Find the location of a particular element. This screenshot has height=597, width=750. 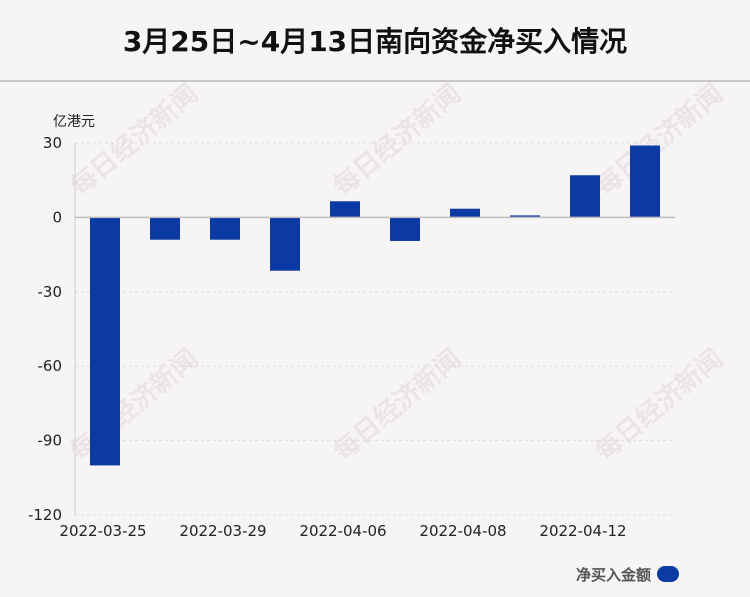

y-tick-label: -90 is located at coordinates (50, 441).